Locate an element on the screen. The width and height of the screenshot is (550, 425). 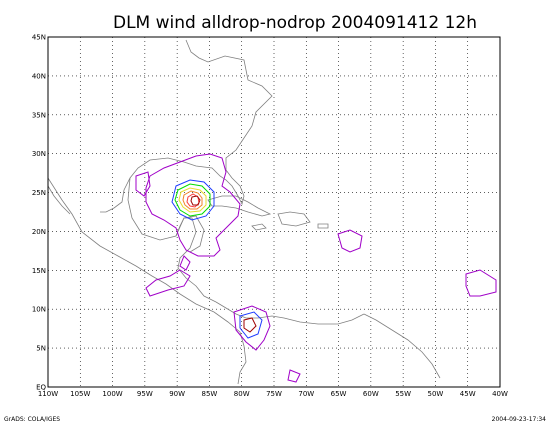
baja-california is located at coordinates (59, 200).